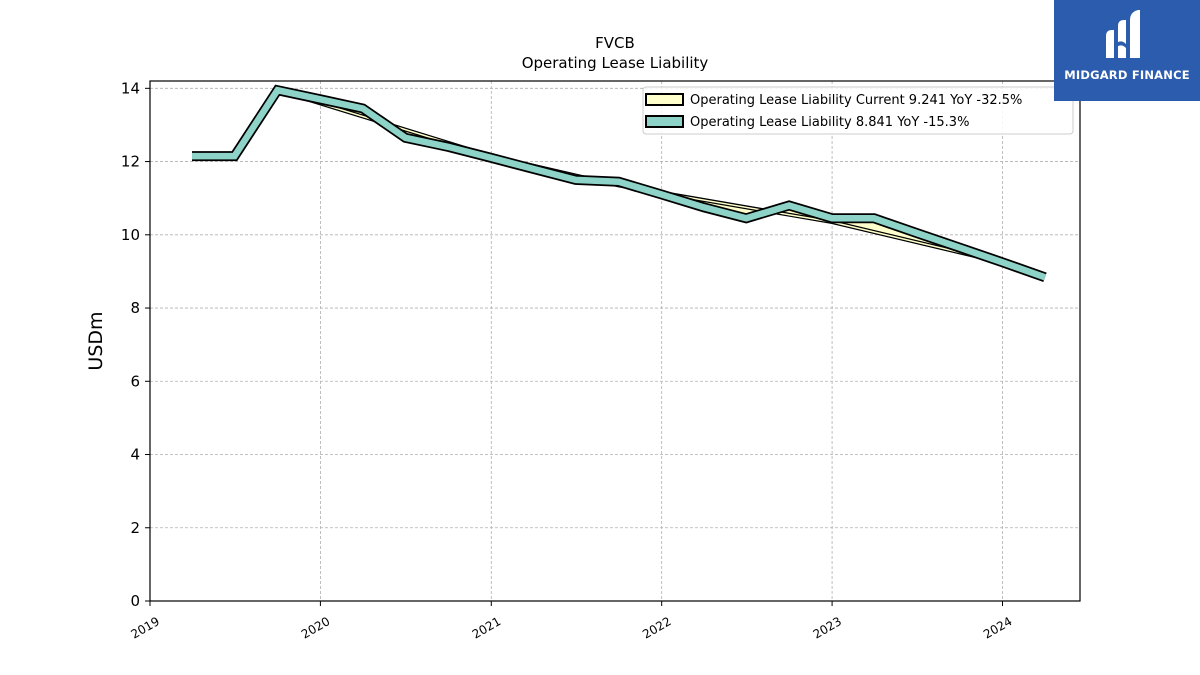 Image resolution: width=1200 pixels, height=675 pixels. What do you see at coordinates (615, 63) in the screenshot?
I see `chart-subtitle: Operating Lease Liability` at bounding box center [615, 63].